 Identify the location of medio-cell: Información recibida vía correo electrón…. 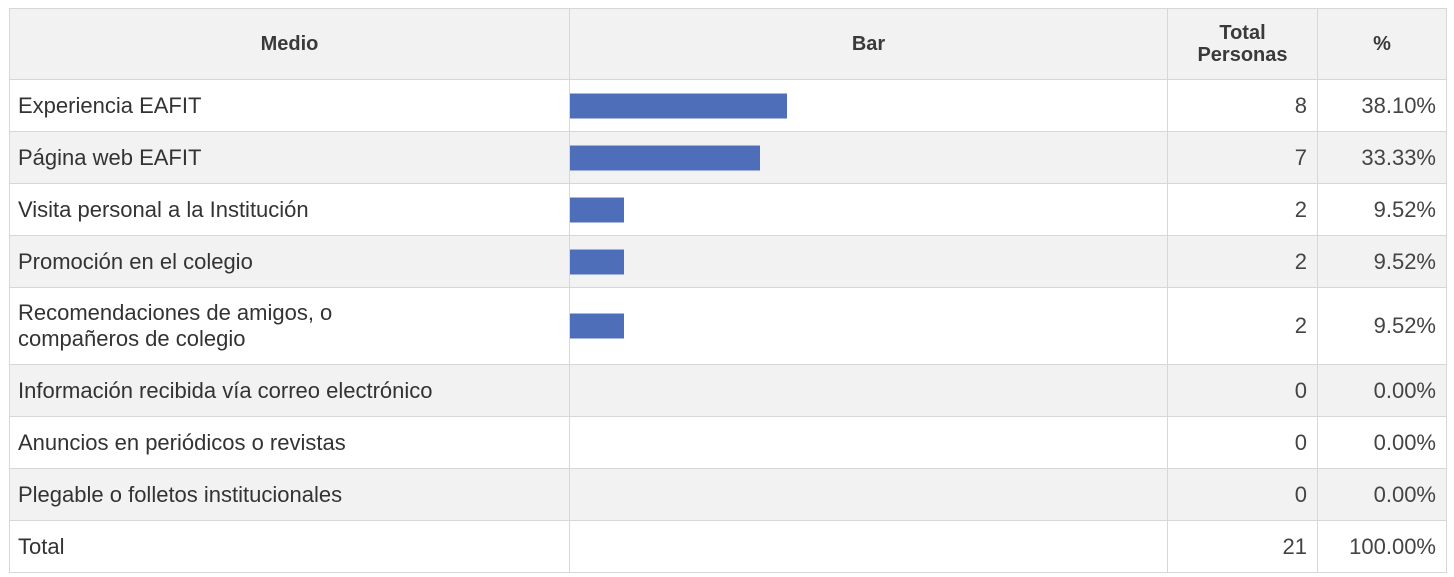
(289, 390).